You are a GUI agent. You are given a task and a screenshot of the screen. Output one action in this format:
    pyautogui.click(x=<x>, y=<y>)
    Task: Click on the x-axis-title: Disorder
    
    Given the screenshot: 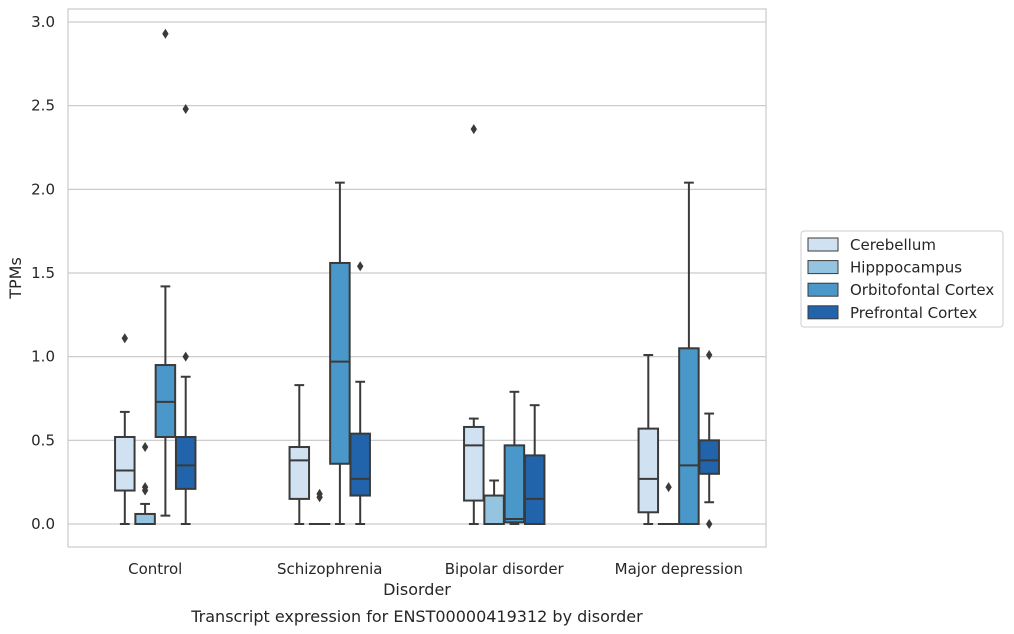 What is the action you would take?
    pyautogui.click(x=417, y=589)
    